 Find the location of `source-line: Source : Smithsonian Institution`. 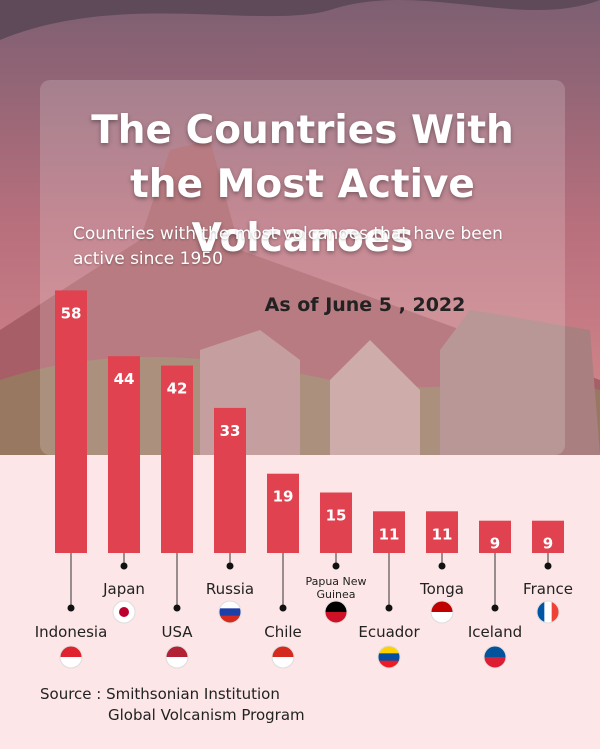

source-line: Source : Smithsonian Institution is located at coordinates (160, 694).